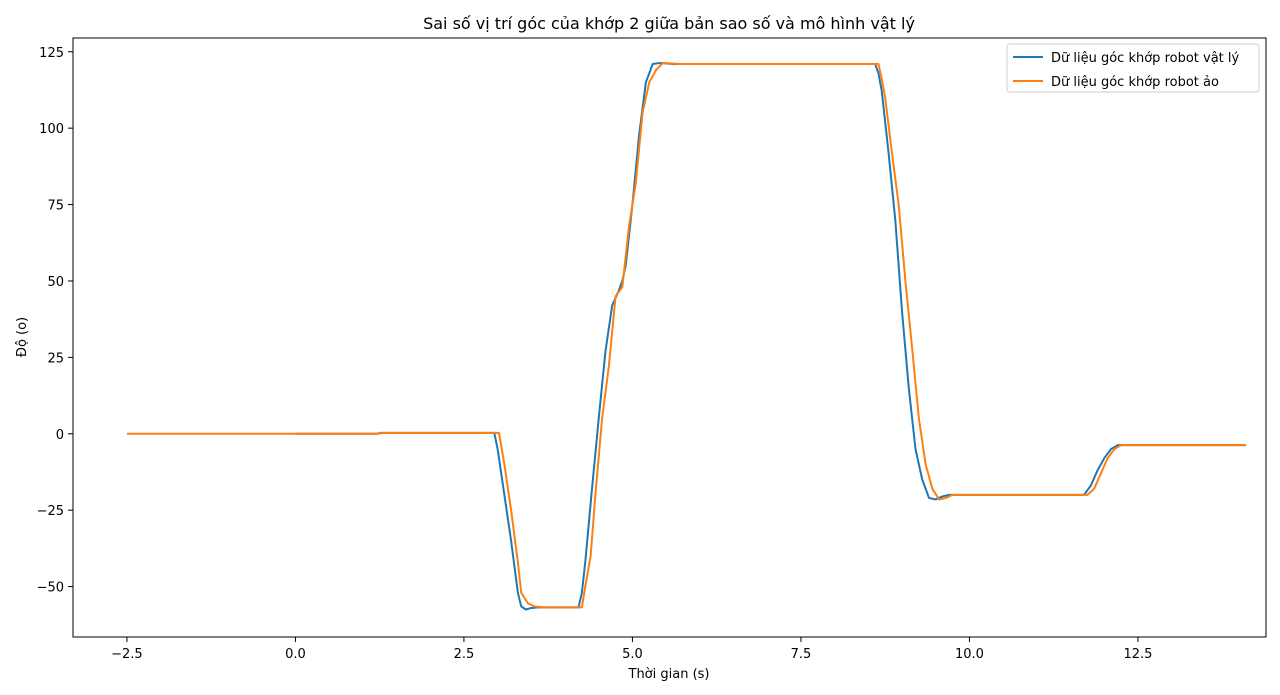 The width and height of the screenshot is (1280, 695). What do you see at coordinates (1137, 654) in the screenshot?
I see `x-tick-label: 12.5` at bounding box center [1137, 654].